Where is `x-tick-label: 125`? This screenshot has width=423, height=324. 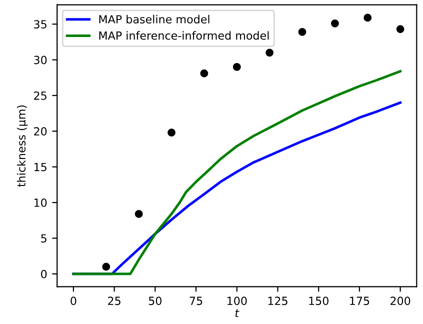 x-tick-label: 125 is located at coordinates (278, 301).